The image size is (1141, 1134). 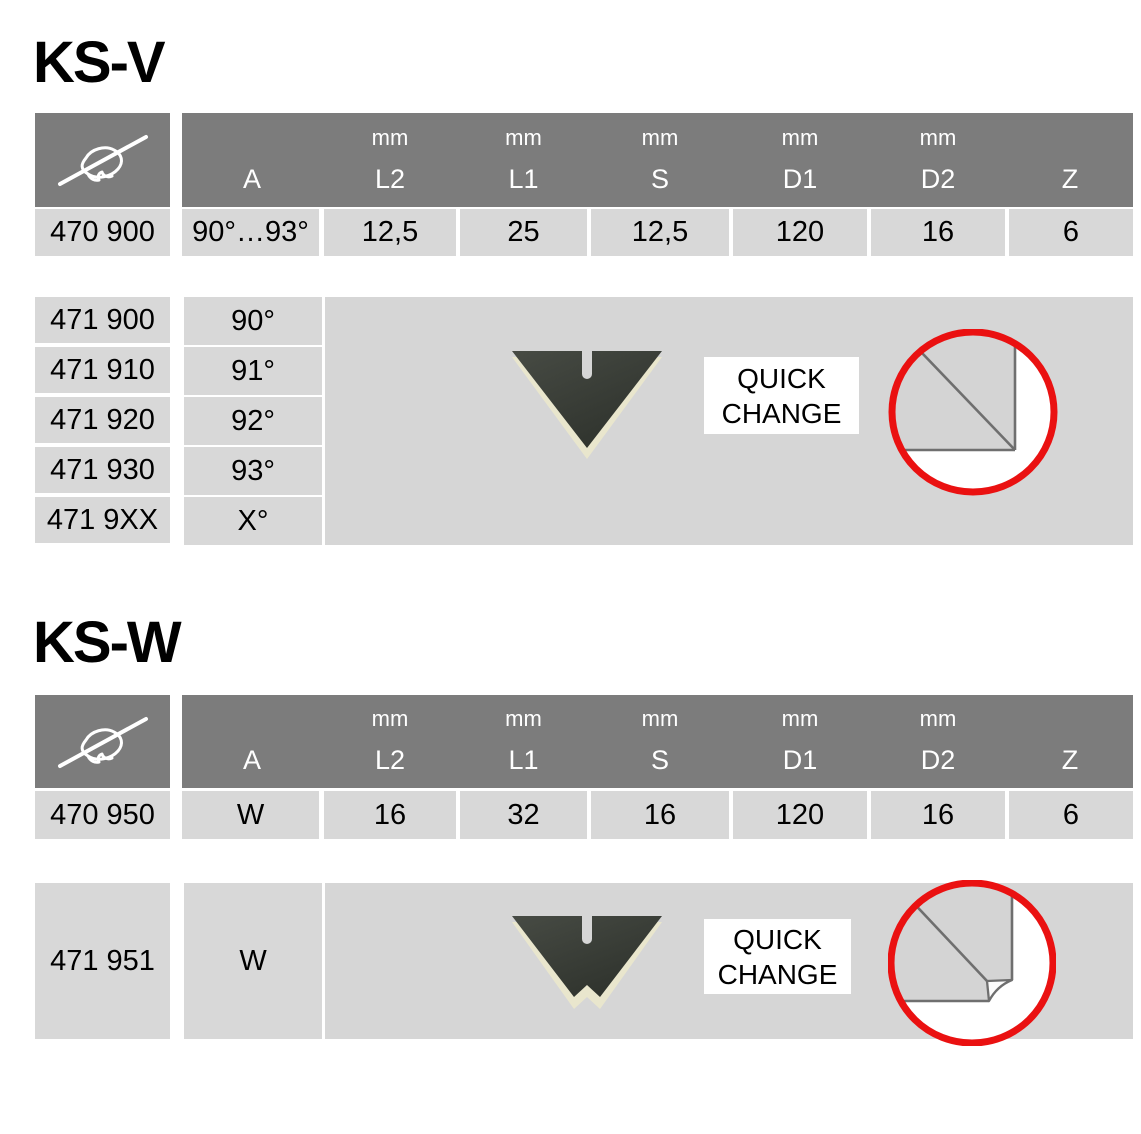 What do you see at coordinates (102, 470) in the screenshot?
I see `variant-order-cell: 471 930` at bounding box center [102, 470].